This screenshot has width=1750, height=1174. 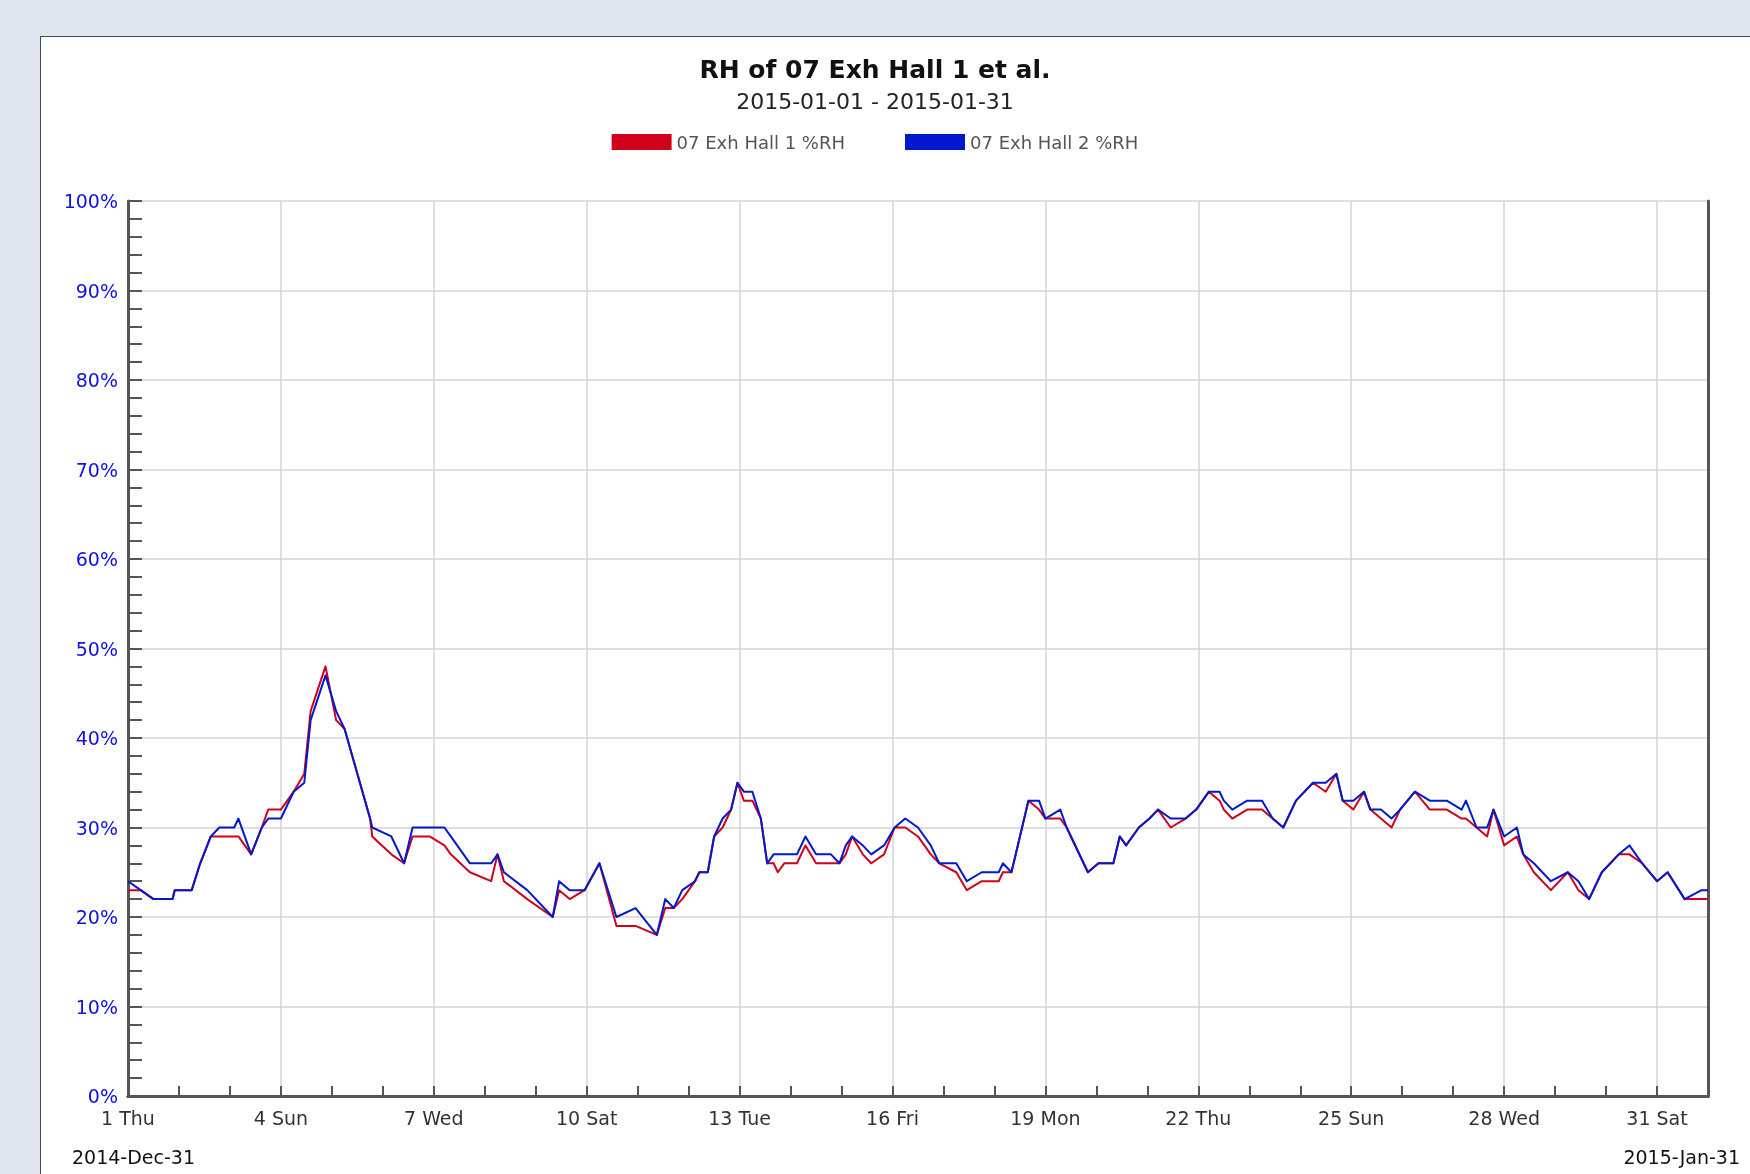 What do you see at coordinates (281, 1117) in the screenshot?
I see `x-tick-label: 4 Sun` at bounding box center [281, 1117].